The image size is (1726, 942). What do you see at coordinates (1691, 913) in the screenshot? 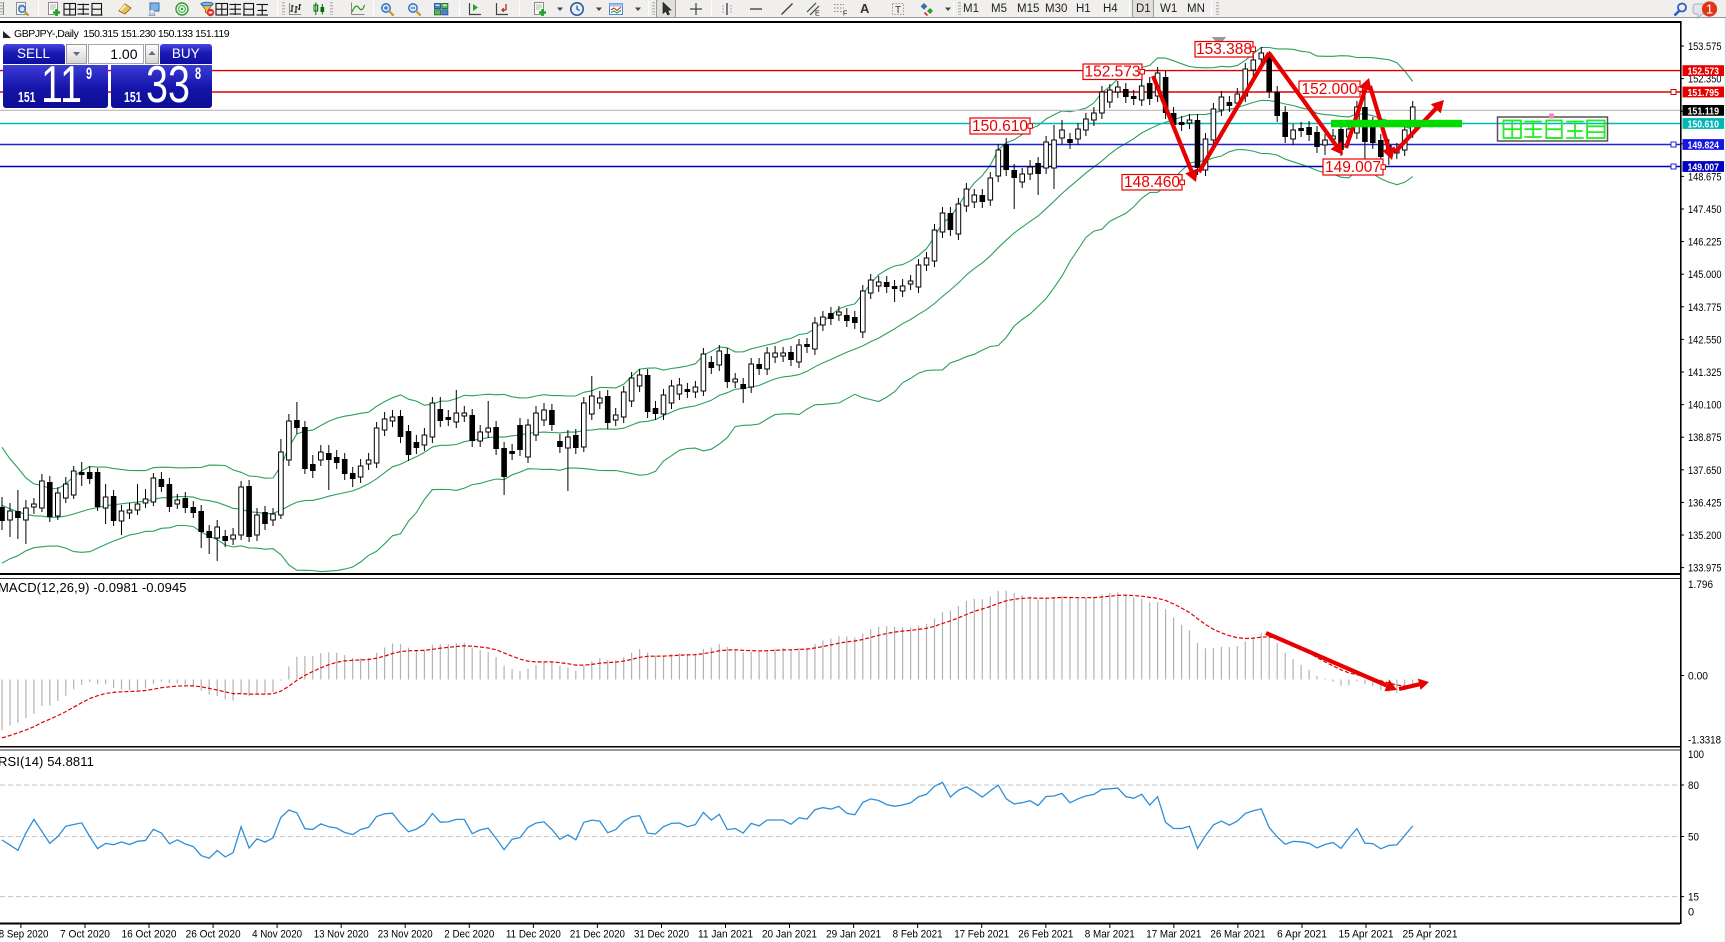
I see `svg-text: 0` at bounding box center [1691, 913].